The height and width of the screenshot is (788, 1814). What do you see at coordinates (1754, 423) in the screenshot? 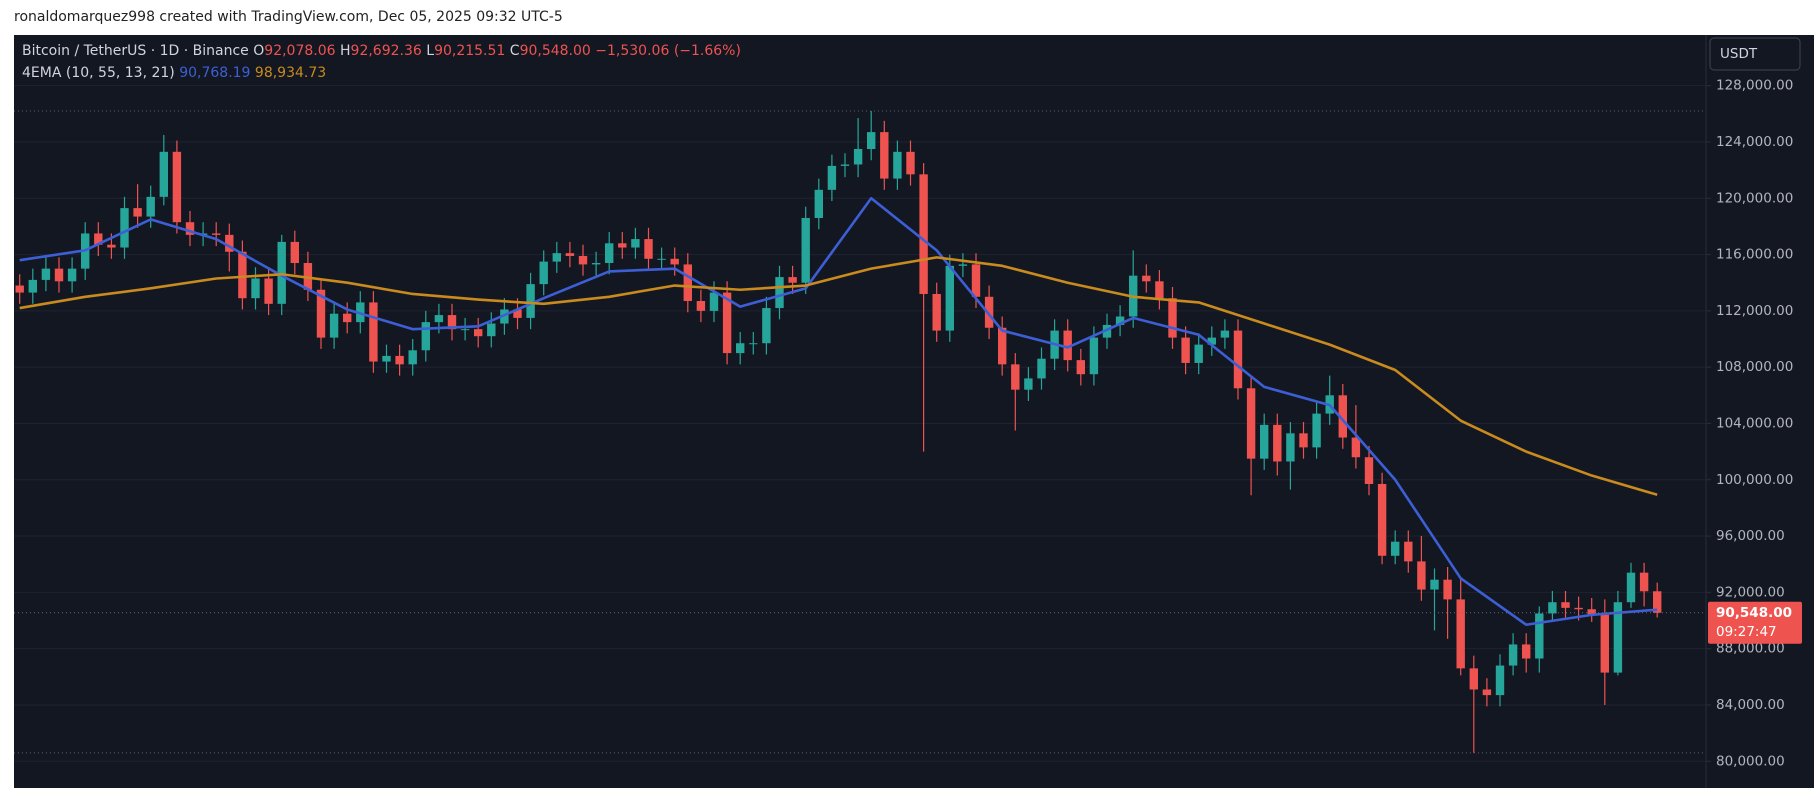
I see `y-tick-label: 104,000.00` at bounding box center [1754, 423].